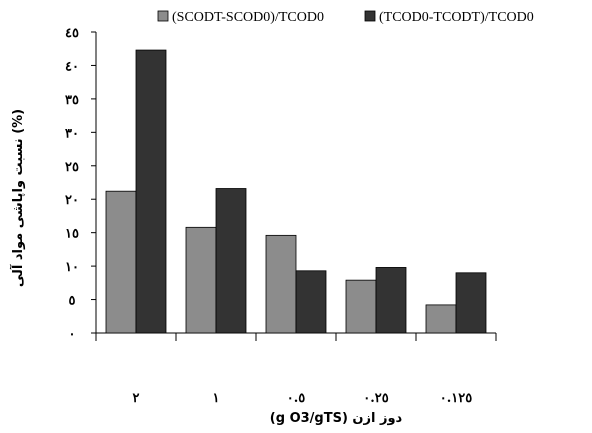 The width and height of the screenshot is (592, 433). Describe the element at coordinates (17, 198) in the screenshot. I see `y-axis-title: نسبت واپاشی مواد آلی (%)` at that location.